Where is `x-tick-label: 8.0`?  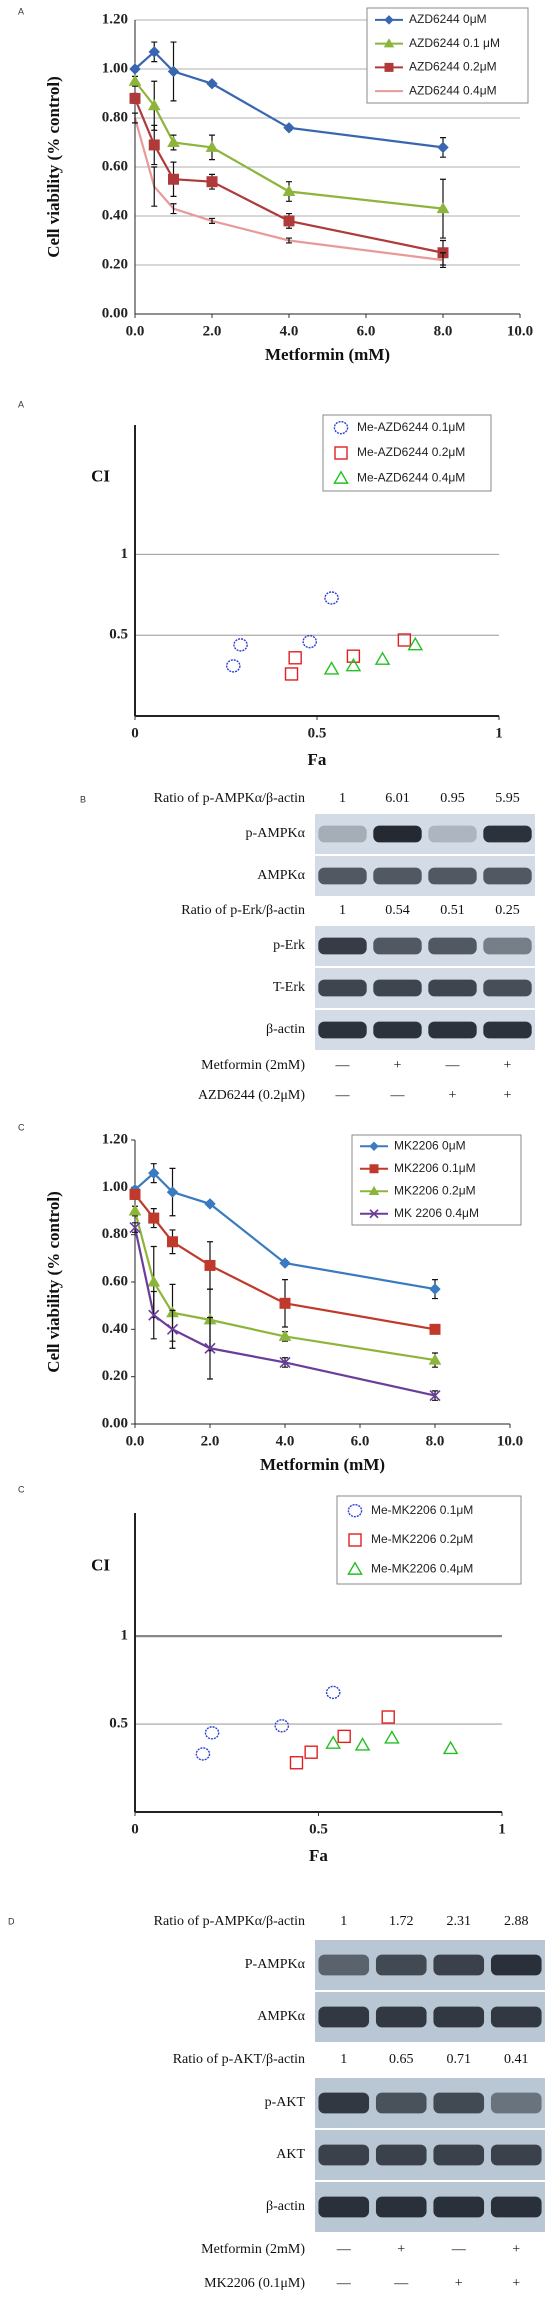
x-tick-label: 8.0 is located at coordinates (435, 1441).